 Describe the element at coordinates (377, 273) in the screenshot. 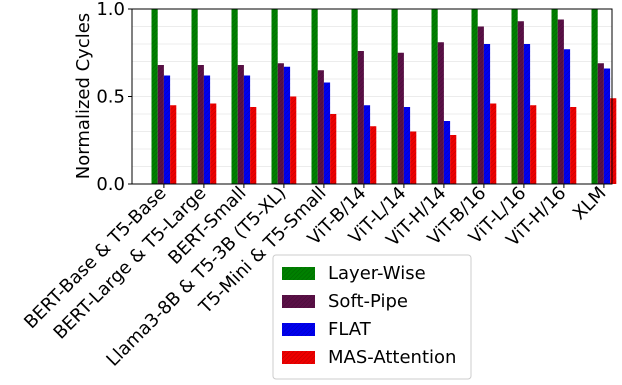

I see `legend-label: Layer-Wise` at that location.